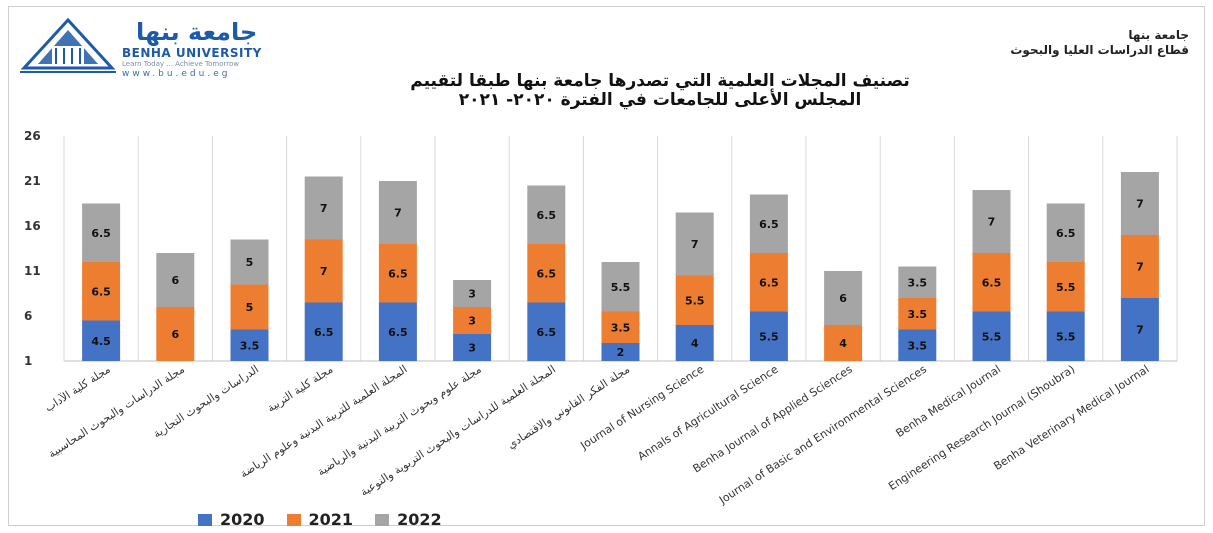 The image size is (1213, 533). Describe the element at coordinates (1099, 50) in the screenshot. I see `org-line-2: قطاع الدراسات العليا والبحوث` at that location.